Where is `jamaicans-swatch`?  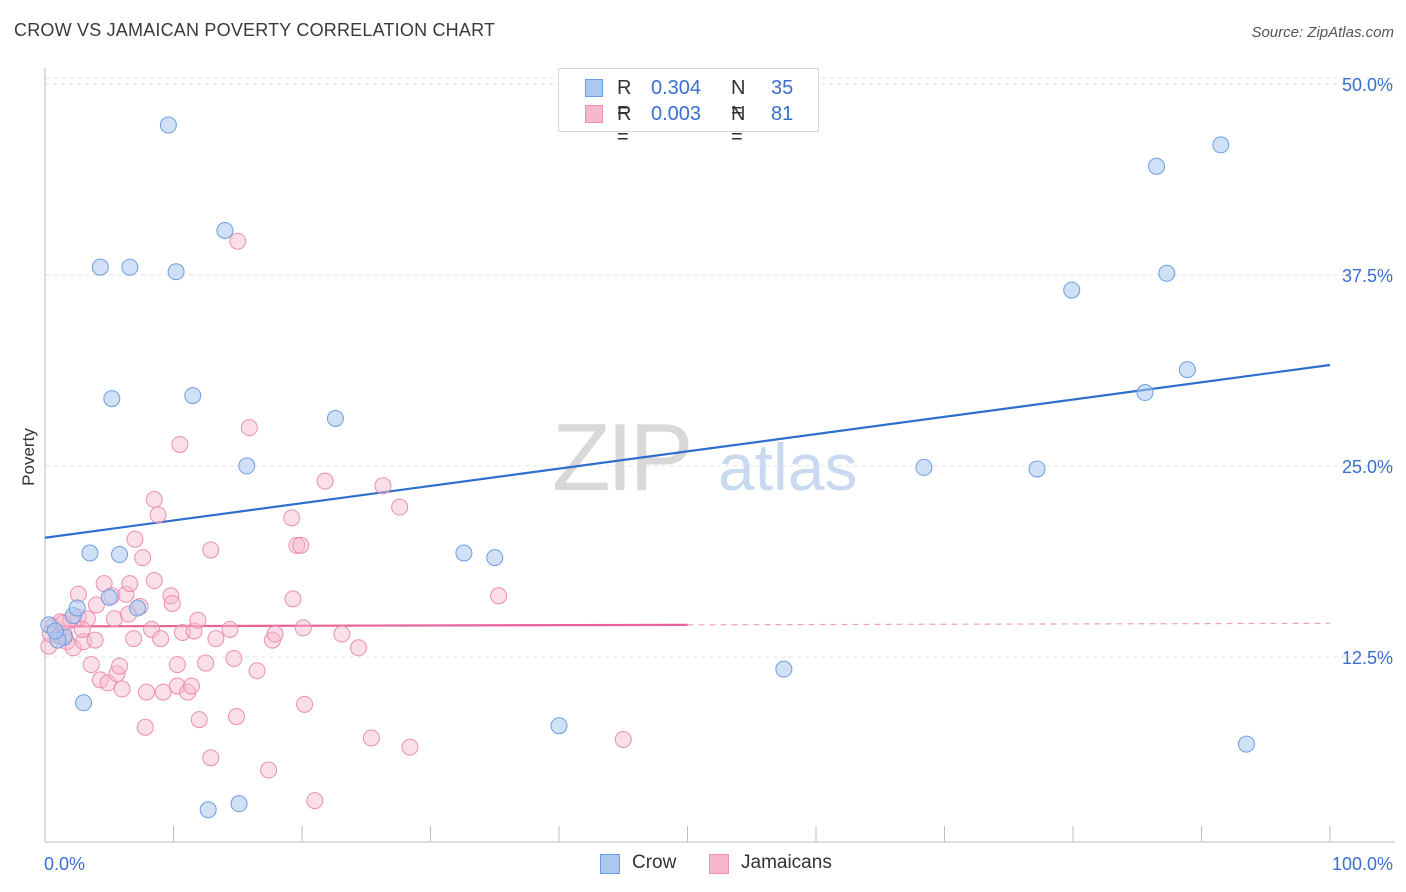 jamaicans-swatch is located at coordinates (594, 114).